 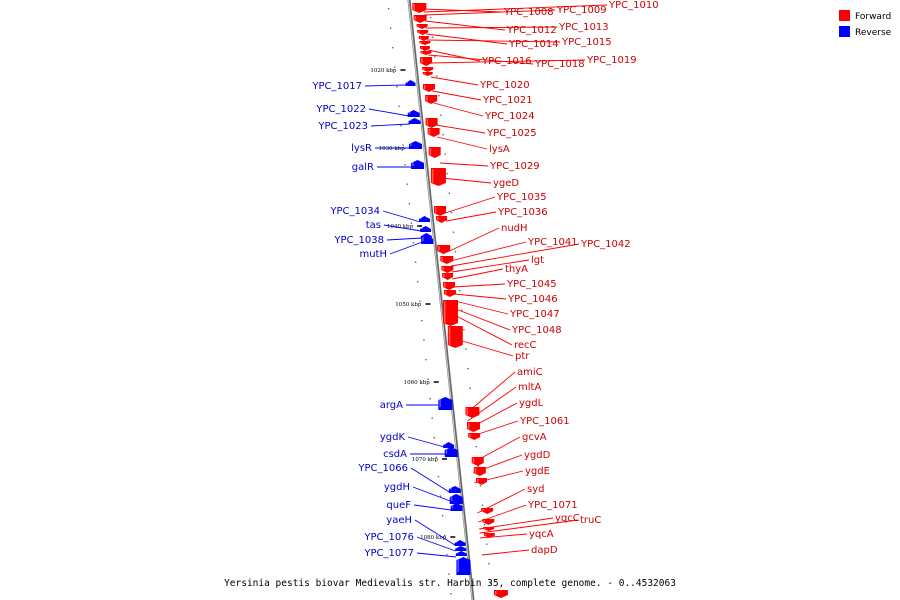 What do you see at coordinates (408, 305) in the screenshot?
I see `tick-label: 1050 kbp` at bounding box center [408, 305].